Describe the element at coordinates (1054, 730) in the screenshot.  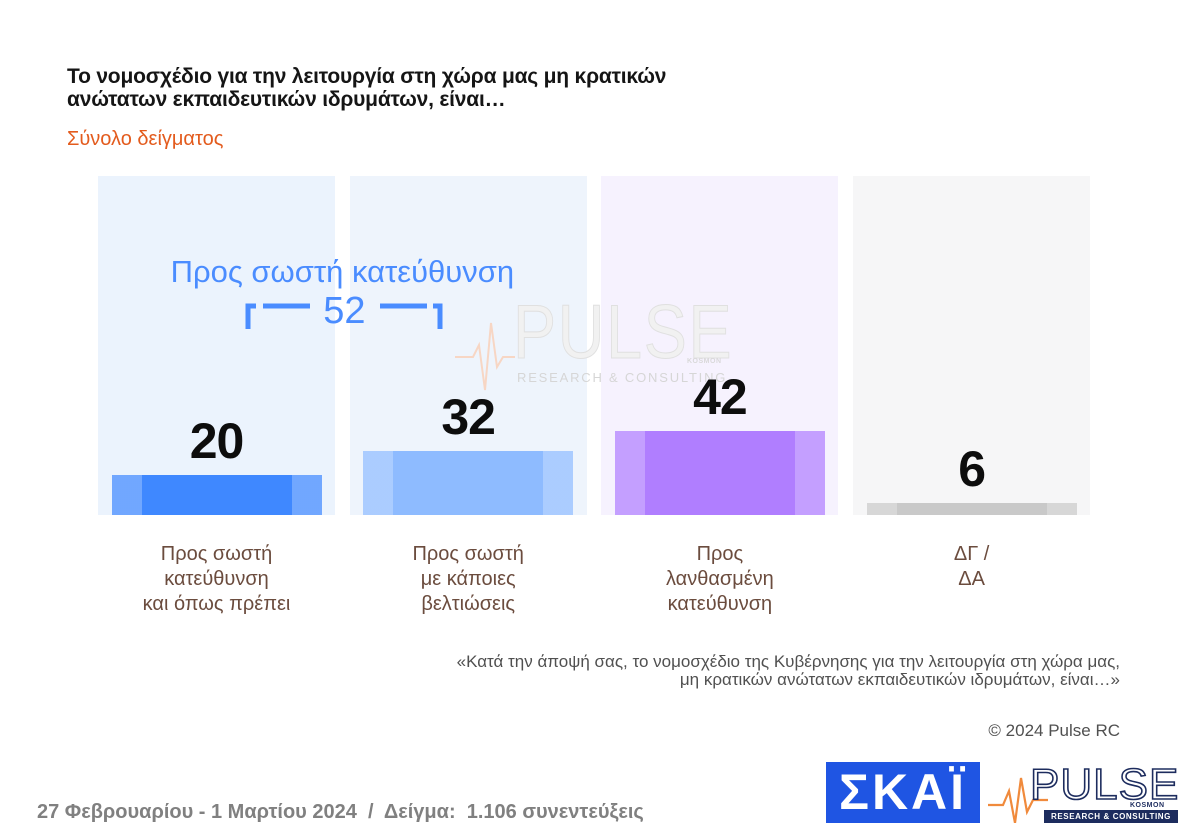
I see `copyright-note: © 2024 Pulse RC` at that location.